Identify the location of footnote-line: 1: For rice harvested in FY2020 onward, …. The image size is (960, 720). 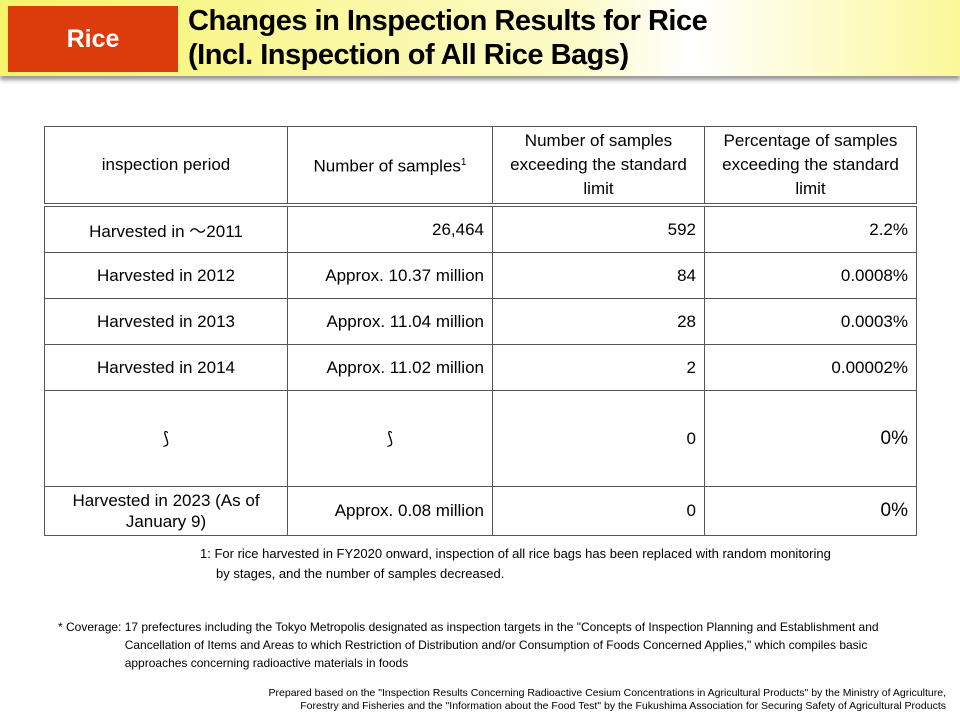
(515, 553).